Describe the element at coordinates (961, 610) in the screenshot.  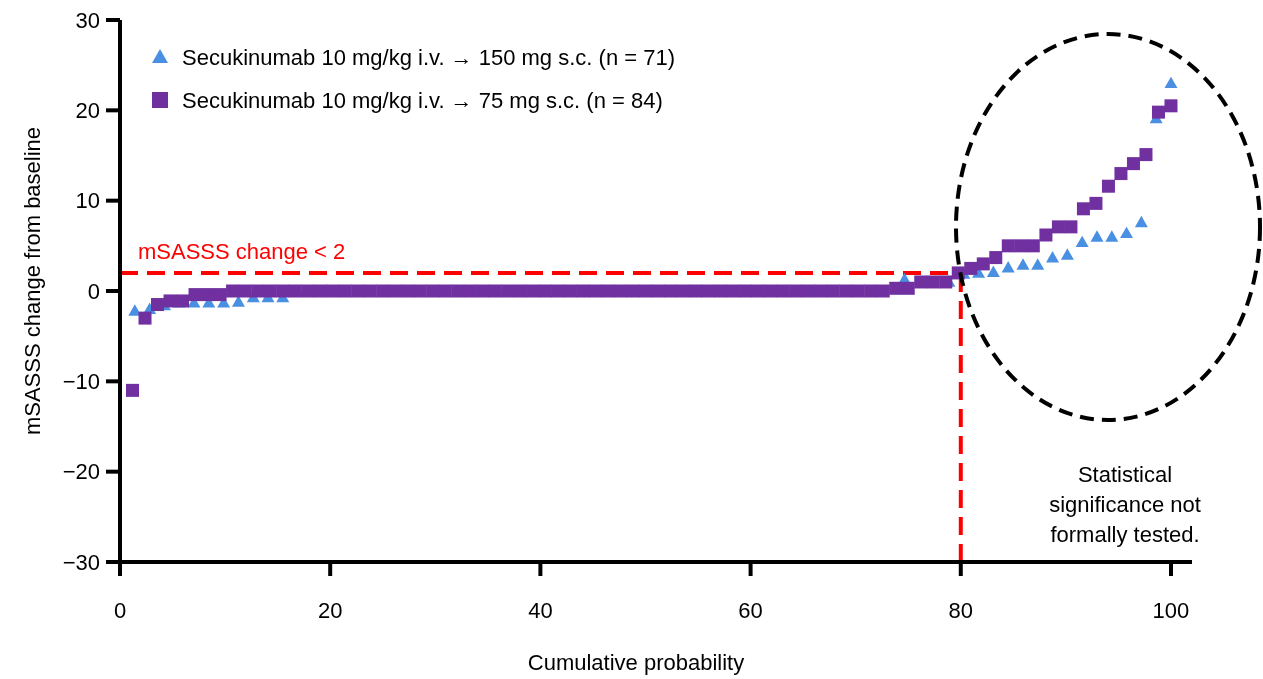
I see `x-tick-label: 80` at that location.